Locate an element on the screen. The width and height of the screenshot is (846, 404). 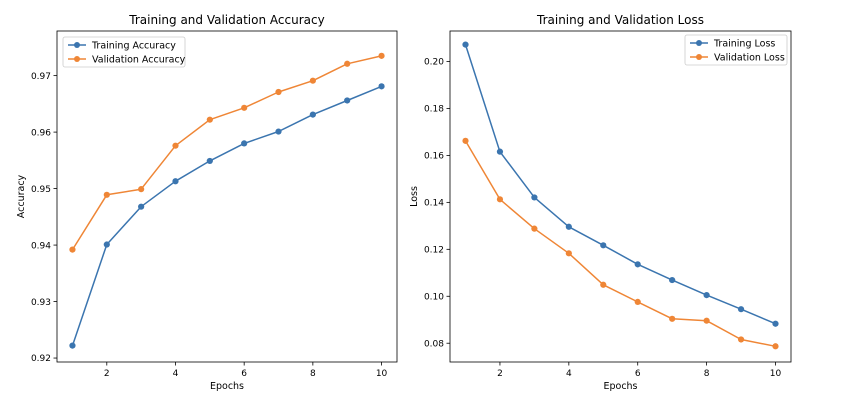
legend-label: Training Accuracy is located at coordinates (133, 45).